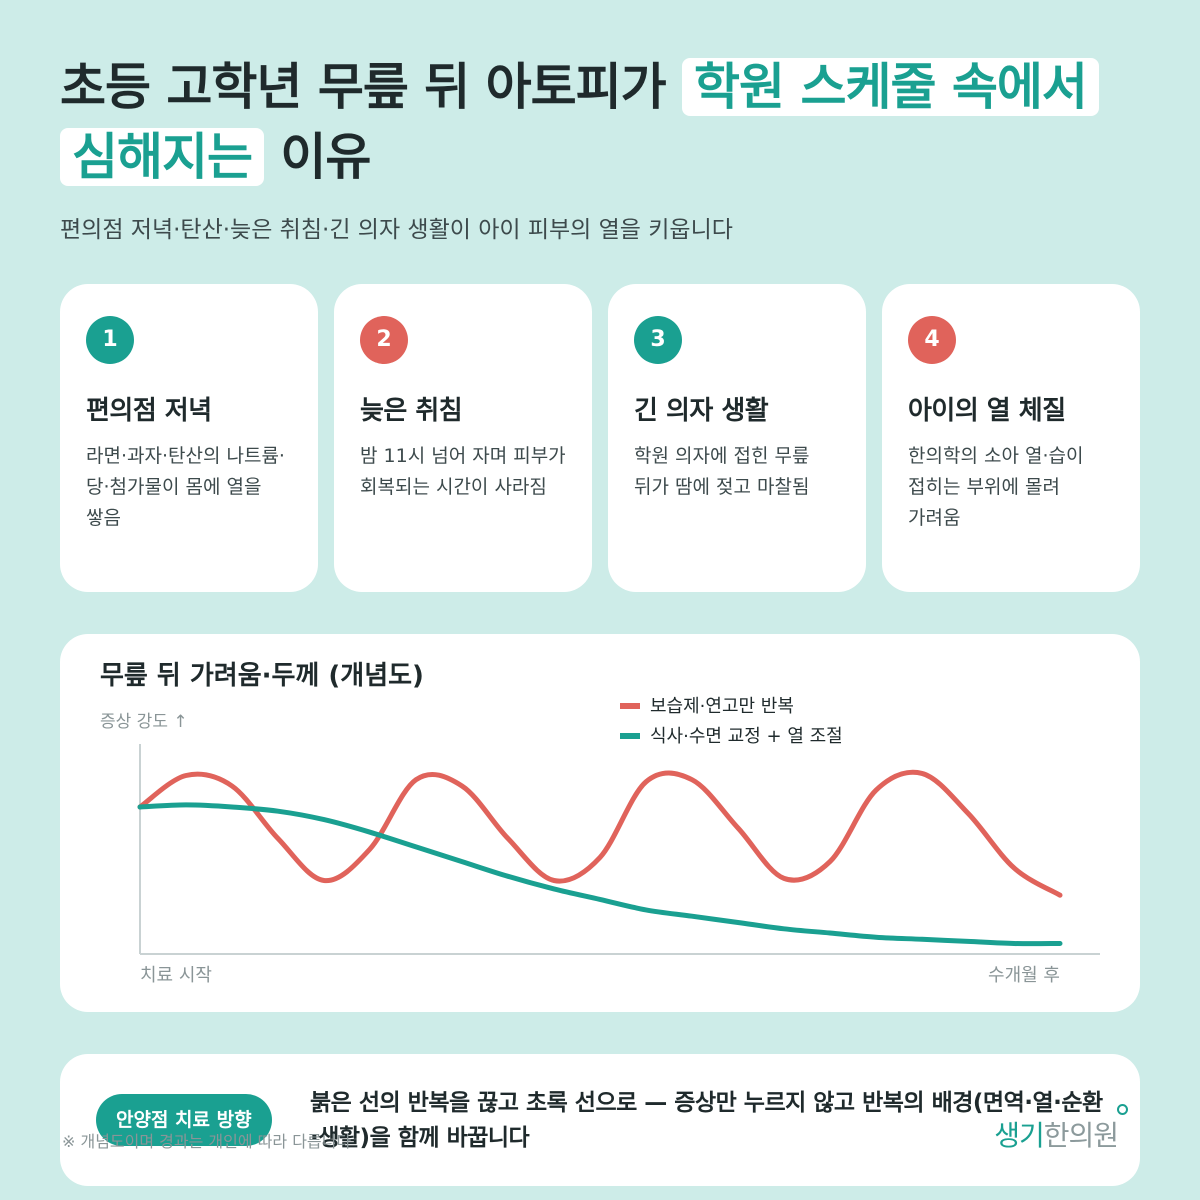  What do you see at coordinates (701, 411) in the screenshot?
I see `card-title: 긴 의자 생활` at bounding box center [701, 411].